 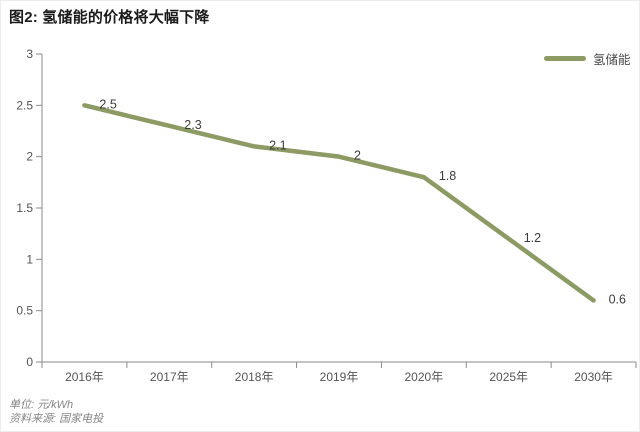 I want to click on x-tick-label: 2025年, so click(x=508, y=377).